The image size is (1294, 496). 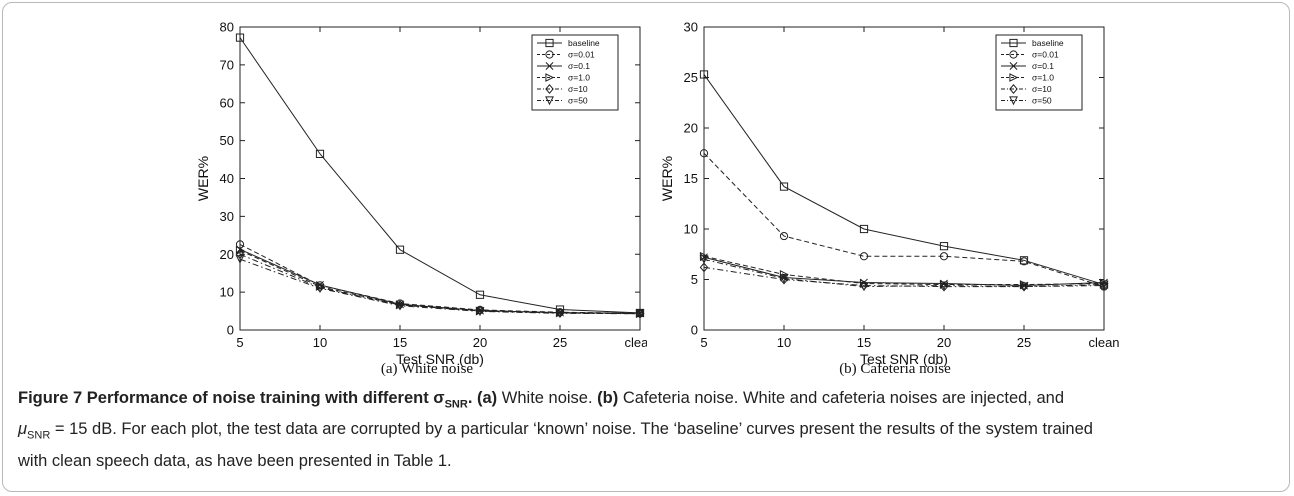 What do you see at coordinates (1024, 342) in the screenshot?
I see `cafeteria-xtick-label: 25` at bounding box center [1024, 342].